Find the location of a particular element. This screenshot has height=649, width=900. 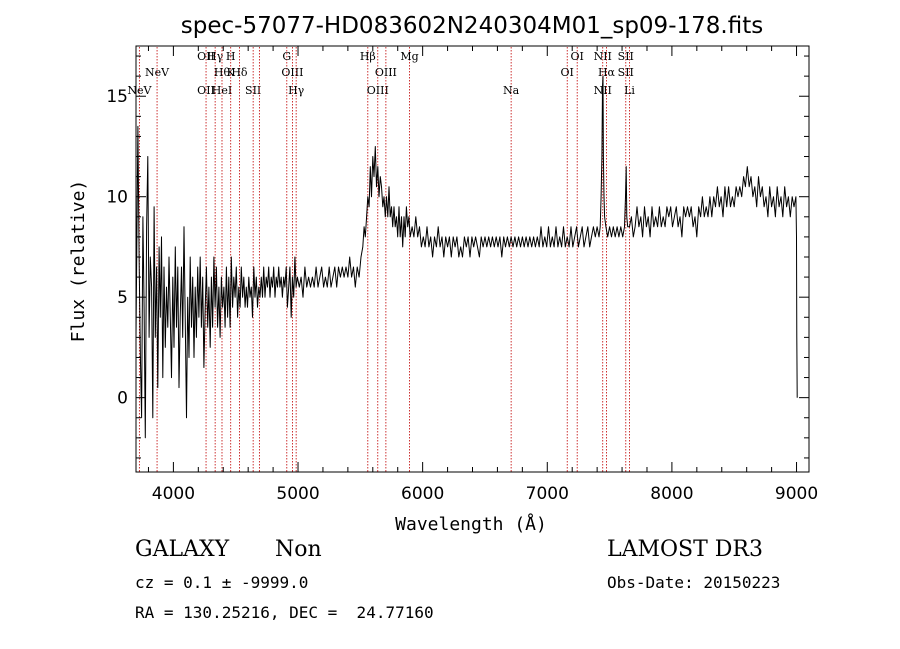

spectral-line-label: NII is located at coordinates (603, 56).